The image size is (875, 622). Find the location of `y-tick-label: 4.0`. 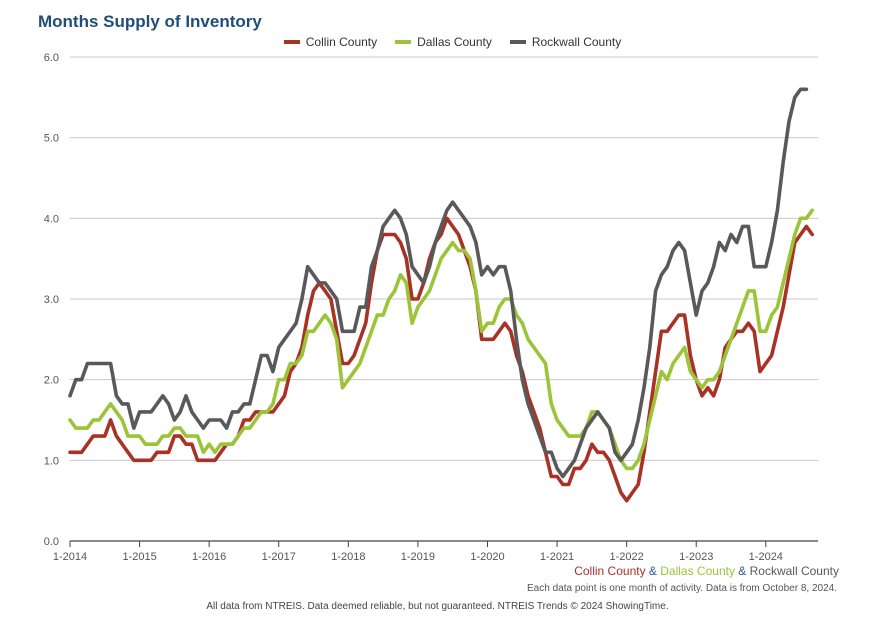

y-tick-label: 4.0 is located at coordinates (51, 219).